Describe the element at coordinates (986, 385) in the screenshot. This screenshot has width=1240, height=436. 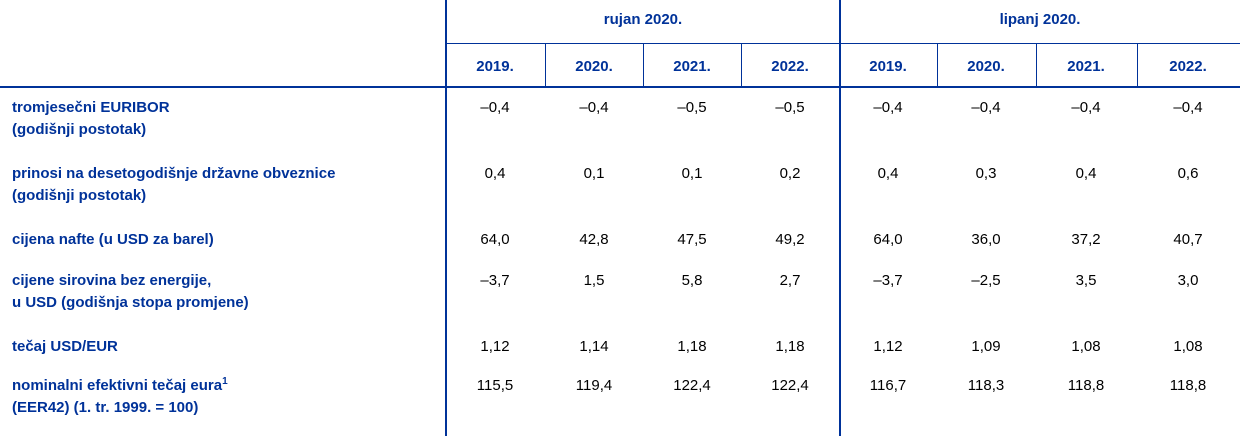
I see `cell-value: 118,3` at that location.